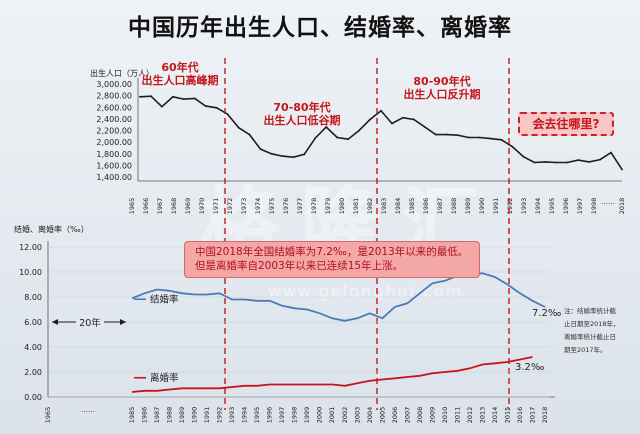 The height and width of the screenshot is (434, 640). What do you see at coordinates (407, 415) in the screenshot?
I see `bottom-xtick-label: 2007` at bounding box center [407, 415].